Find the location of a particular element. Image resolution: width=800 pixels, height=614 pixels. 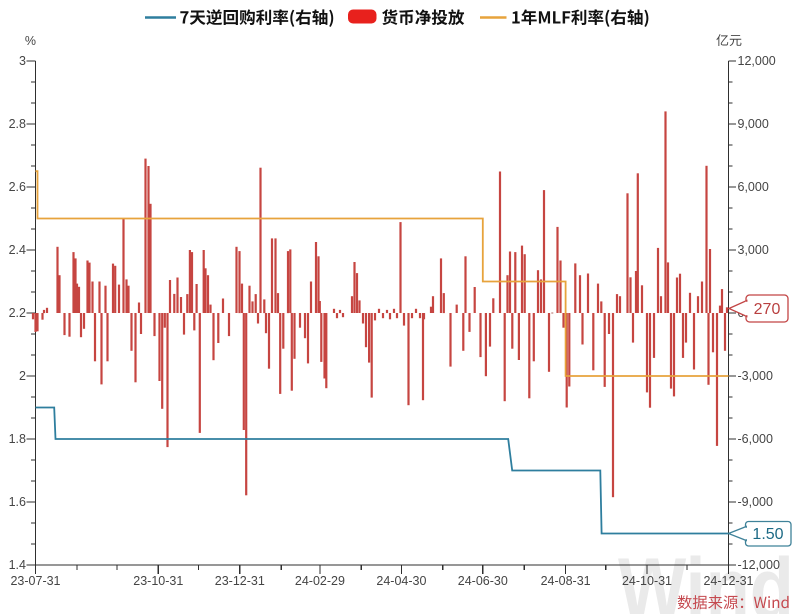

svg-text: 24-10-31 is located at coordinates (647, 581).